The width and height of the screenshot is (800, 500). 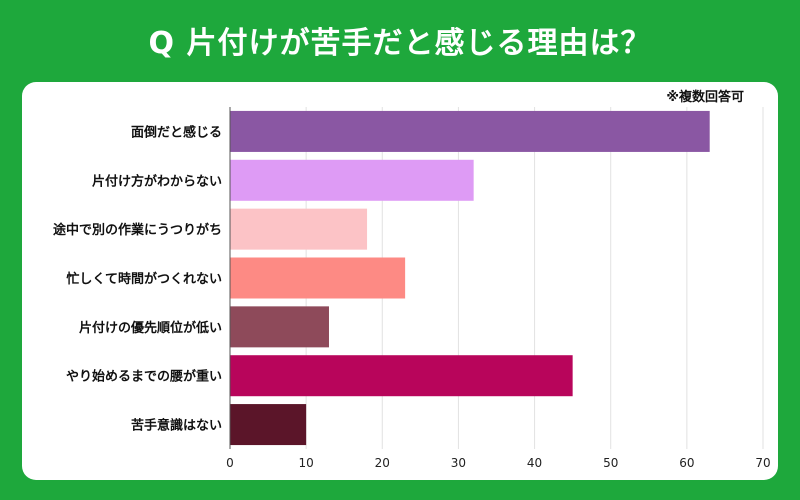 I want to click on x-tick-label-6: 60, so click(x=686, y=463).